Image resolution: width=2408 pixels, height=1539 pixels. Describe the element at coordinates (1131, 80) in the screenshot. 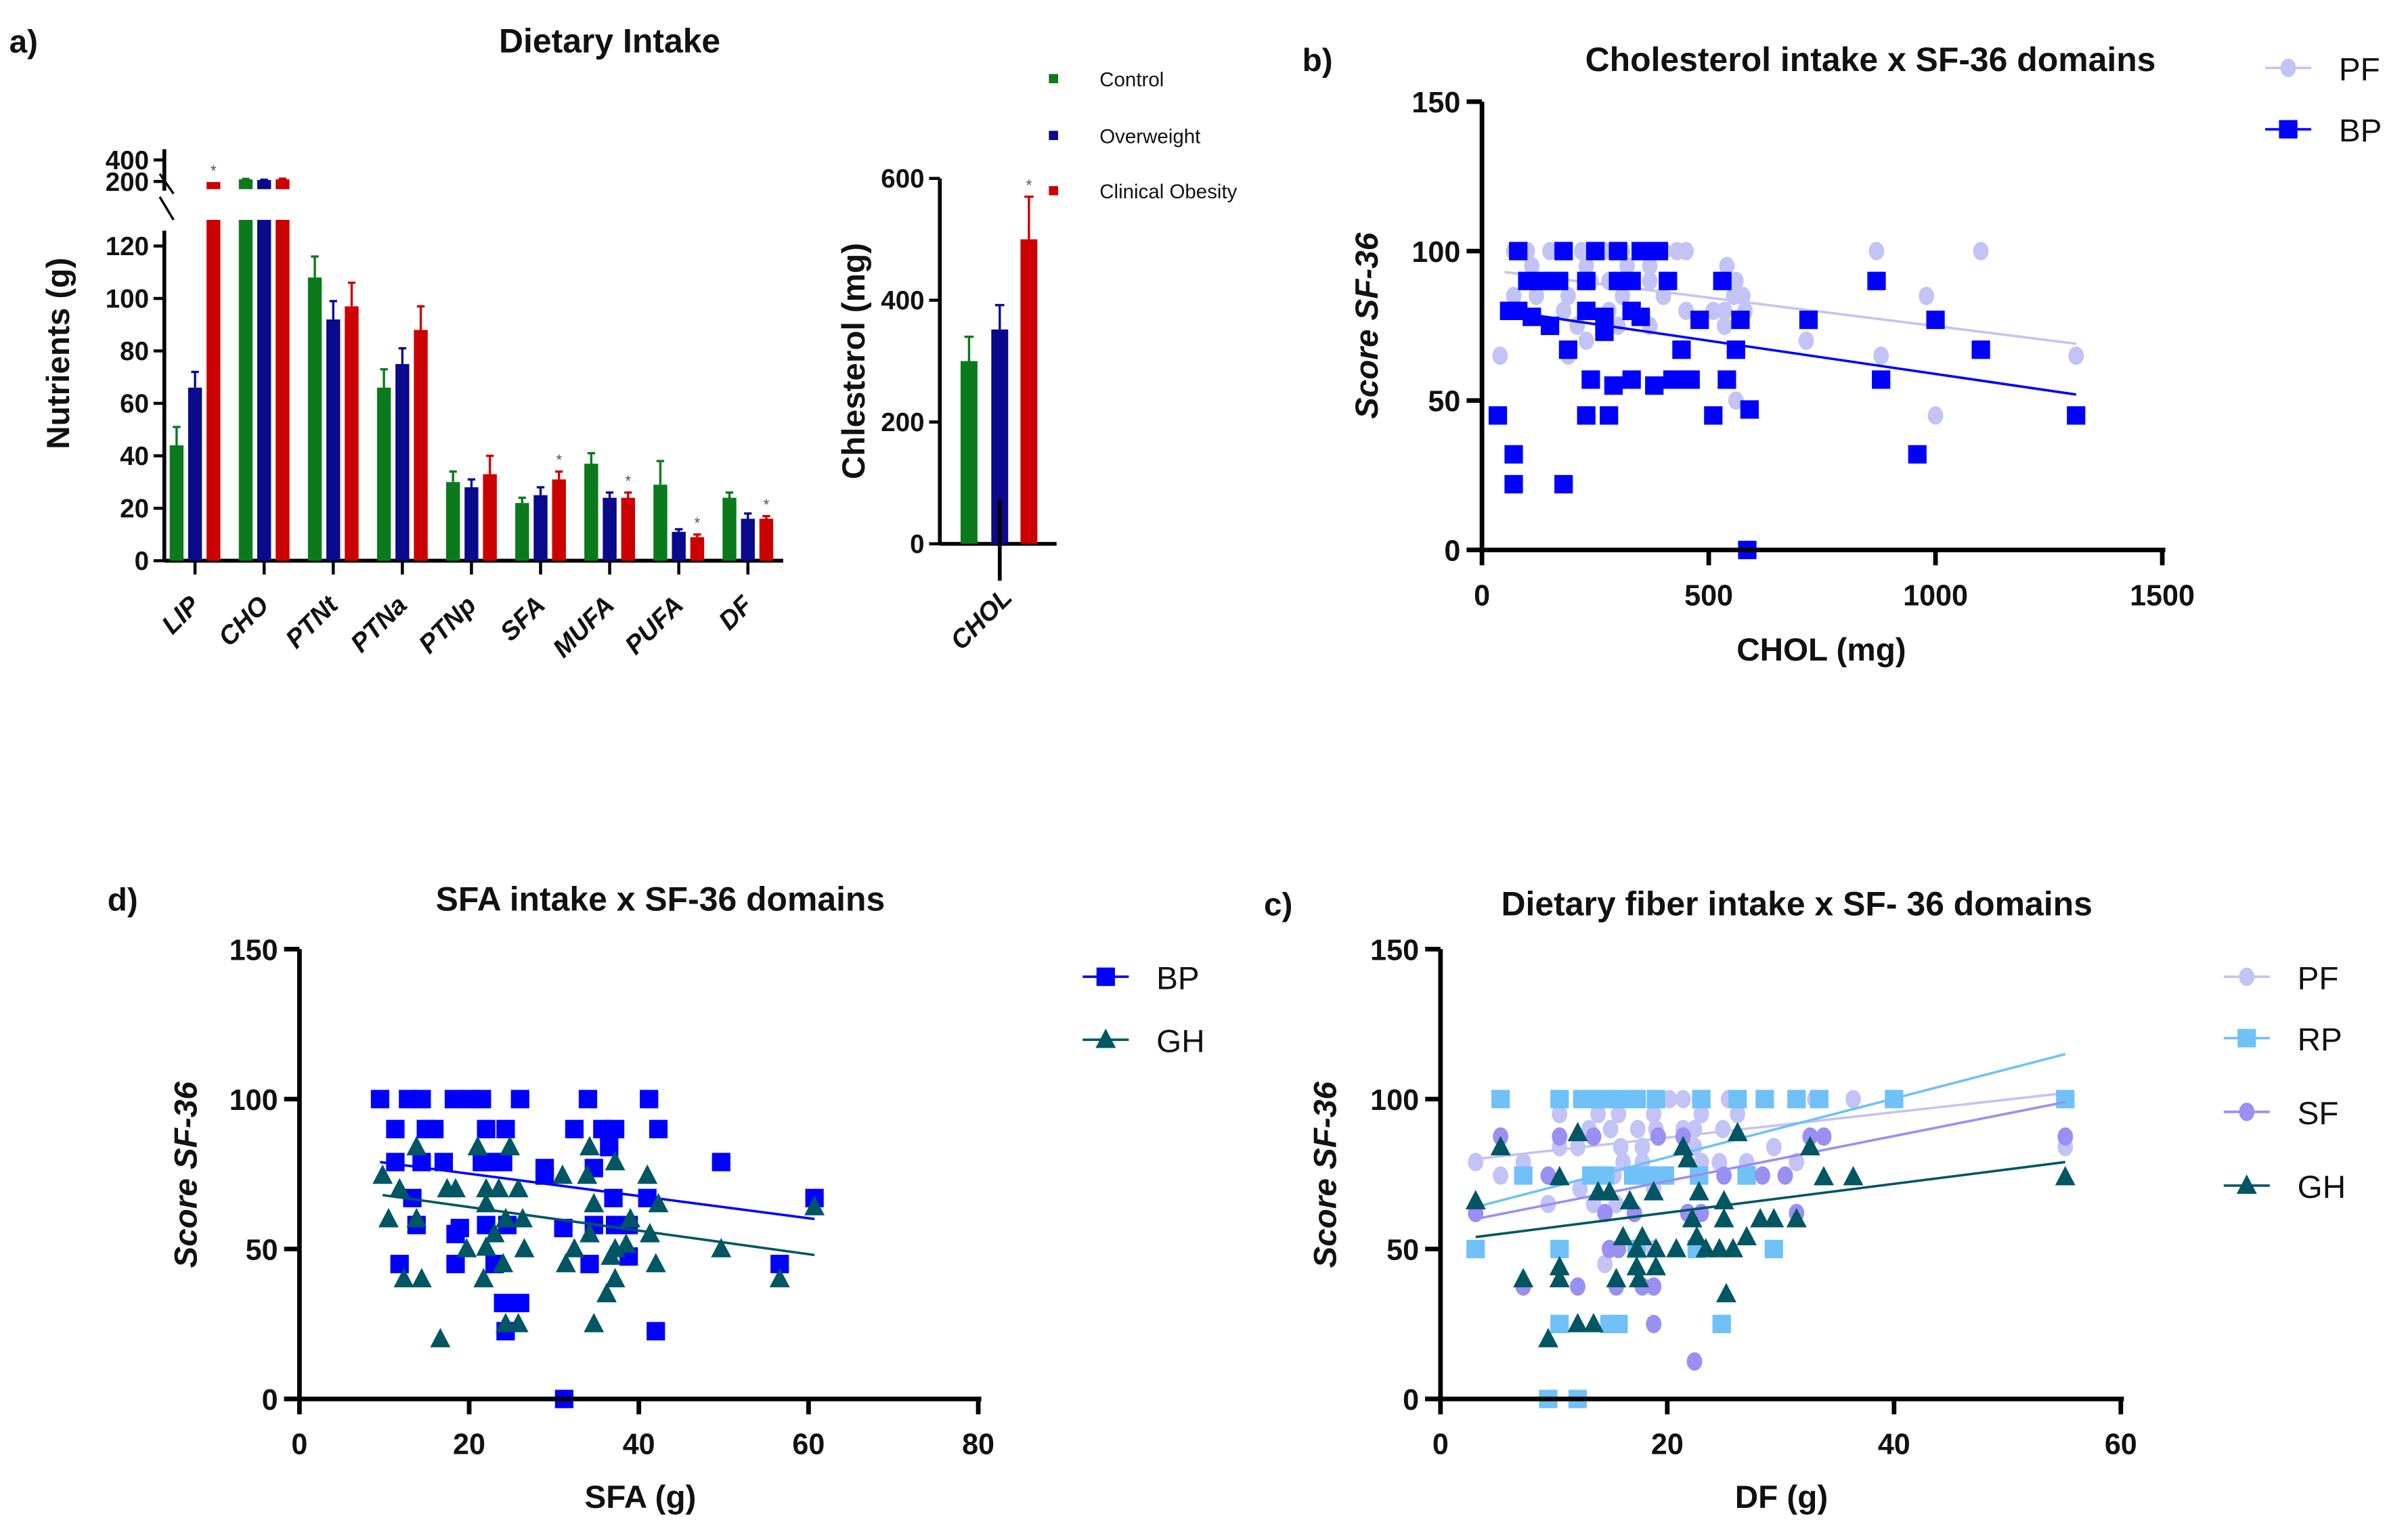

I see `legend-label: Control` at that location.